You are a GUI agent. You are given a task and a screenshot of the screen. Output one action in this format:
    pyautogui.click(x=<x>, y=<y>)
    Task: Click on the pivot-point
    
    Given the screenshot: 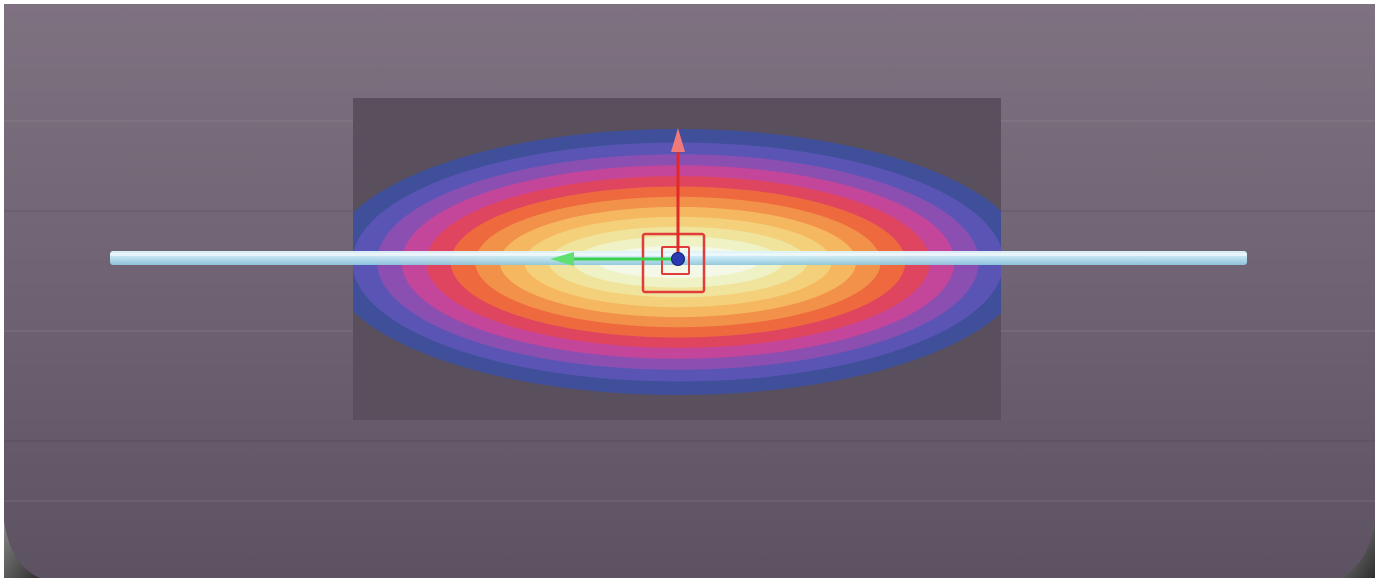 What is the action you would take?
    pyautogui.click(x=678, y=259)
    